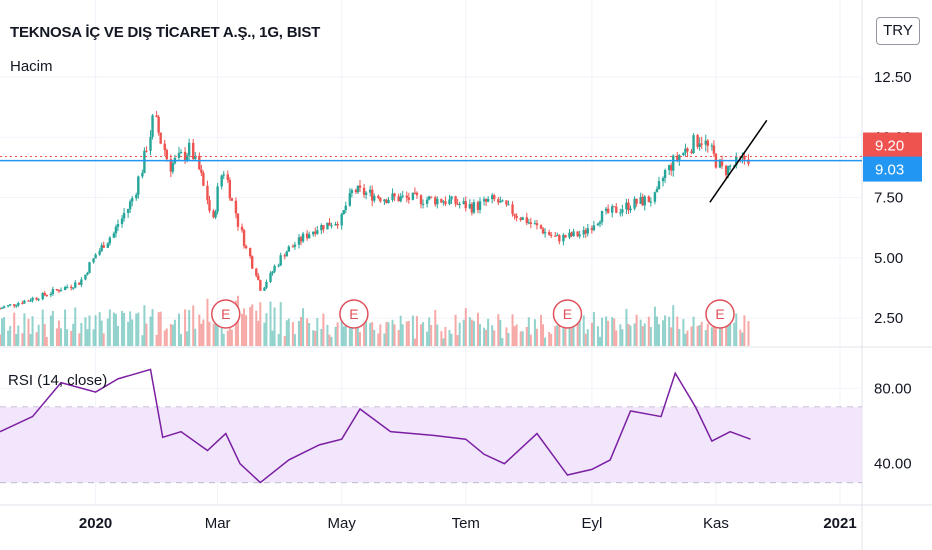 The image size is (932, 550). What do you see at coordinates (738, 161) in the screenshot?
I see `trend-line` at bounding box center [738, 161].